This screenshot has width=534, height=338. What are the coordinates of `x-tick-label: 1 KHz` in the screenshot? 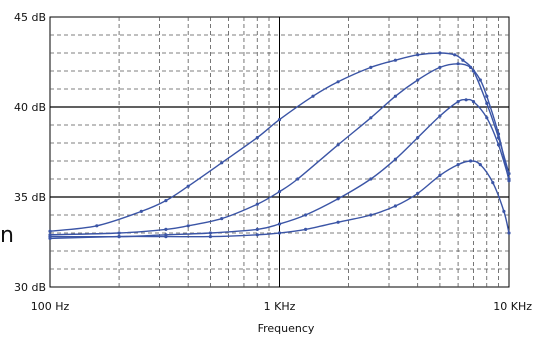 It's located at (280, 306).